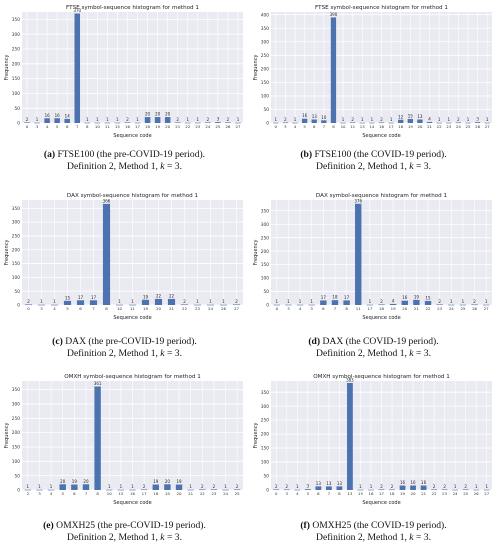 This screenshot has width=498, height=552. I want to click on y-tick-label: 100, so click(16, 462).